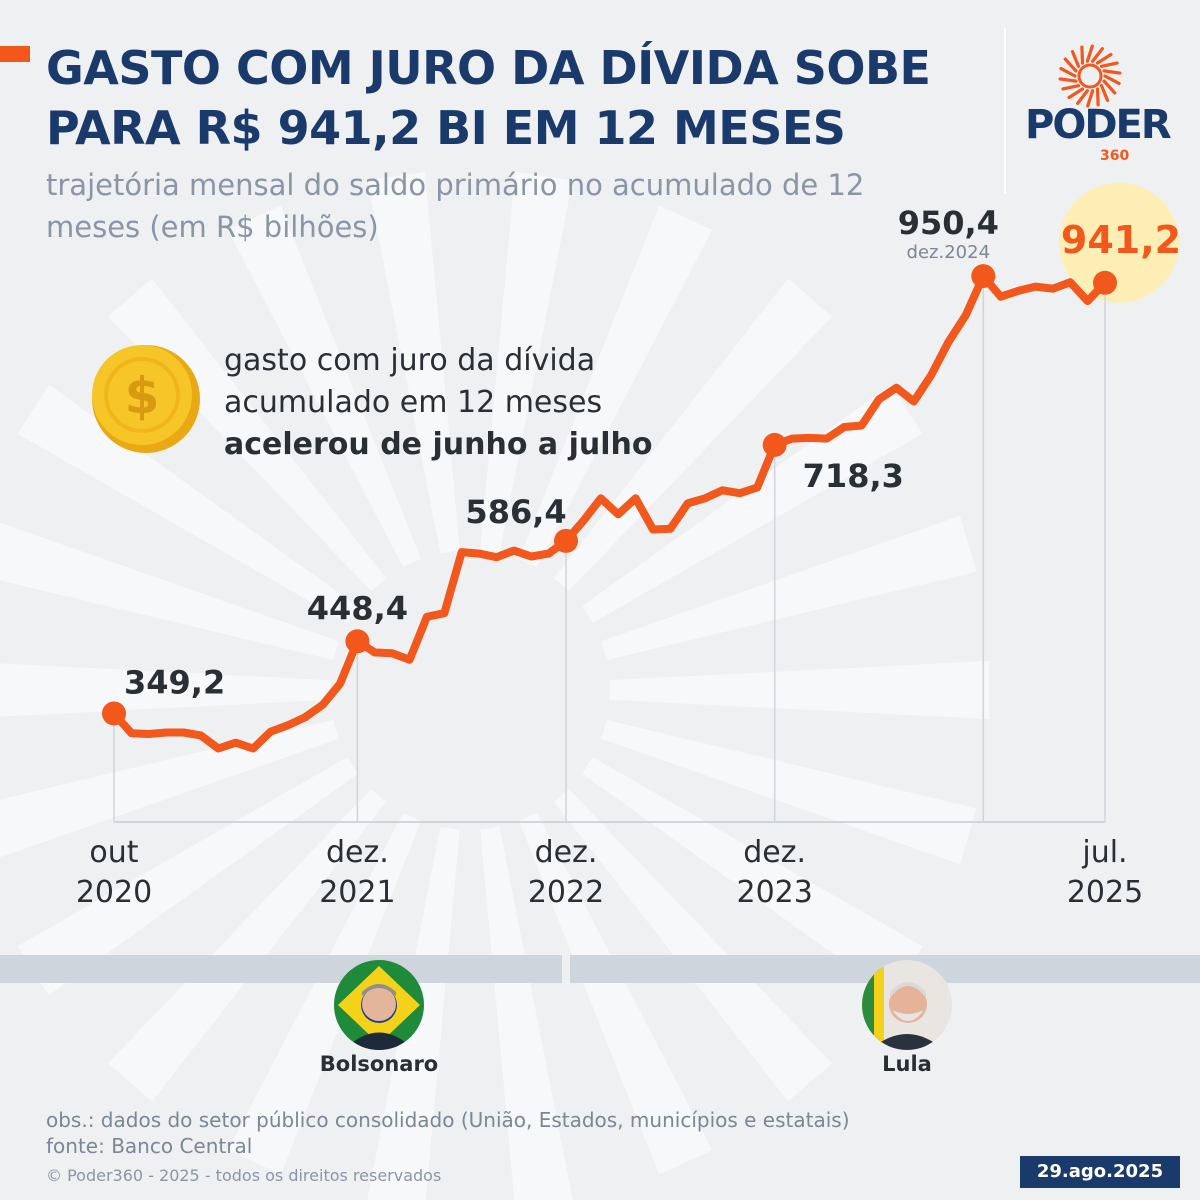  What do you see at coordinates (379, 1064) in the screenshot?
I see `bolsonaro-name: Bolsonaro` at bounding box center [379, 1064].